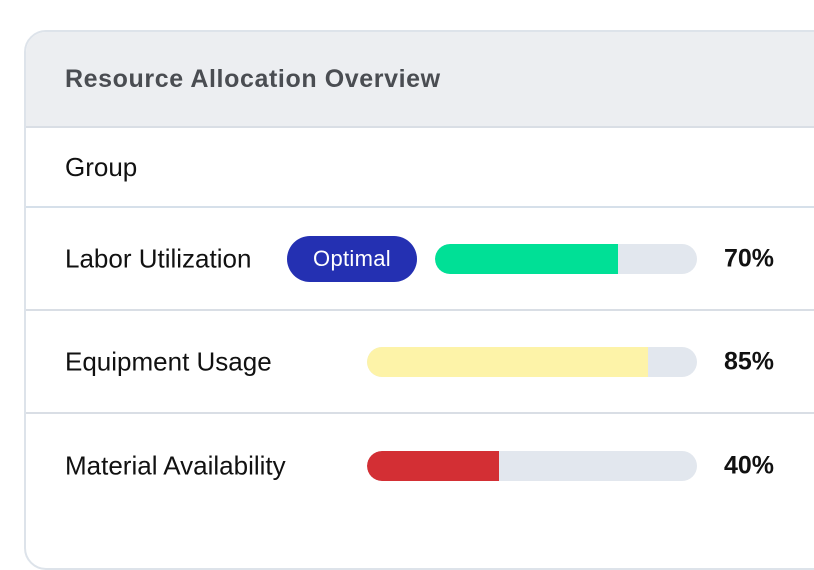  Describe the element at coordinates (420, 168) in the screenshot. I see `group-header-row: Group` at that location.